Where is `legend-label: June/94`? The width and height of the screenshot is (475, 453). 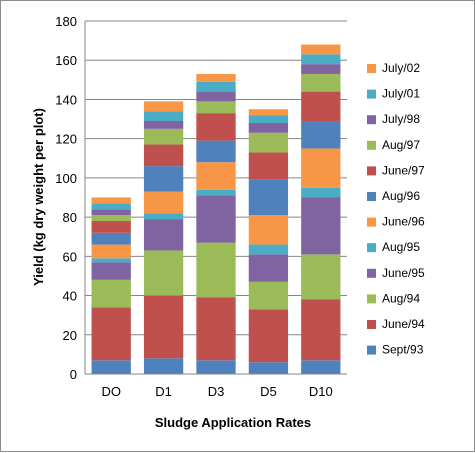
legend-label: June/94 is located at coordinates (403, 324).